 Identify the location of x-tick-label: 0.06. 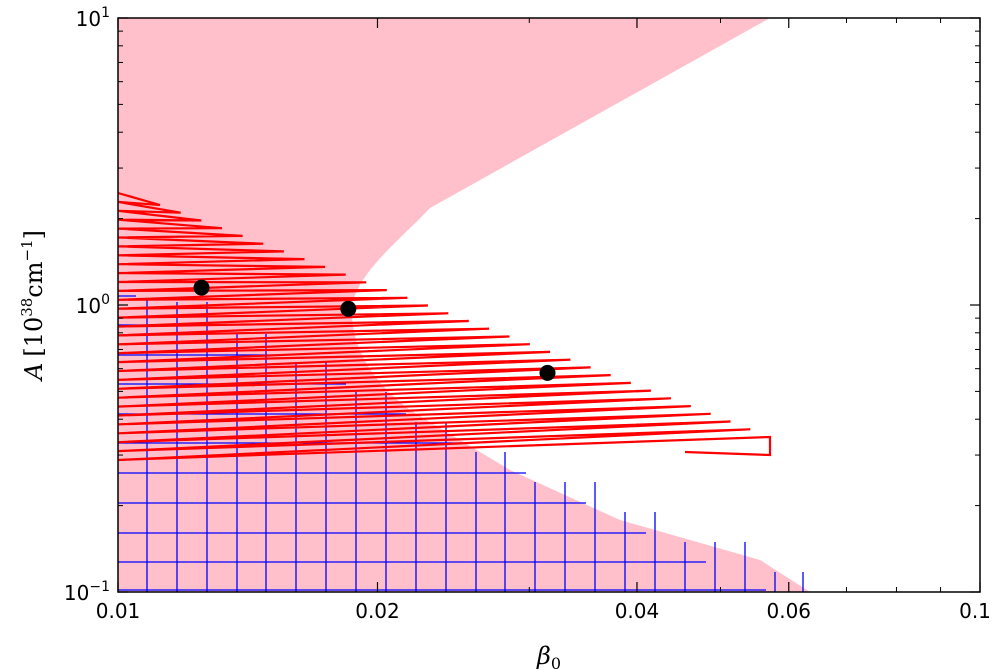
(789, 611).